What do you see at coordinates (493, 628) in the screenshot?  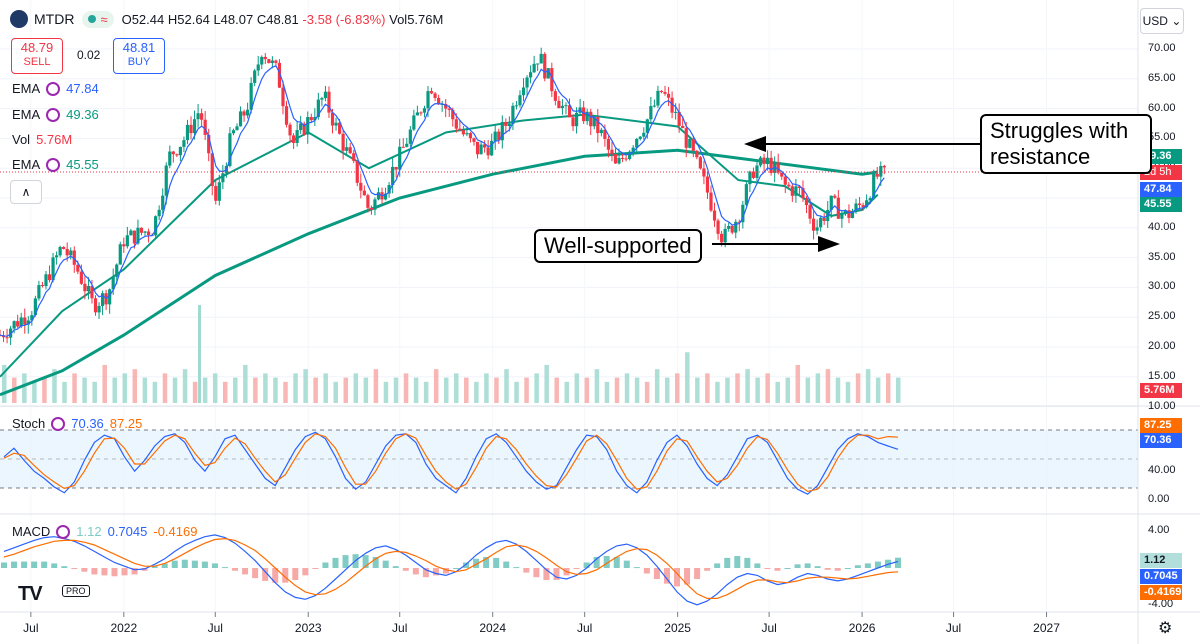 I see `time-axis-label: 2024` at bounding box center [493, 628].